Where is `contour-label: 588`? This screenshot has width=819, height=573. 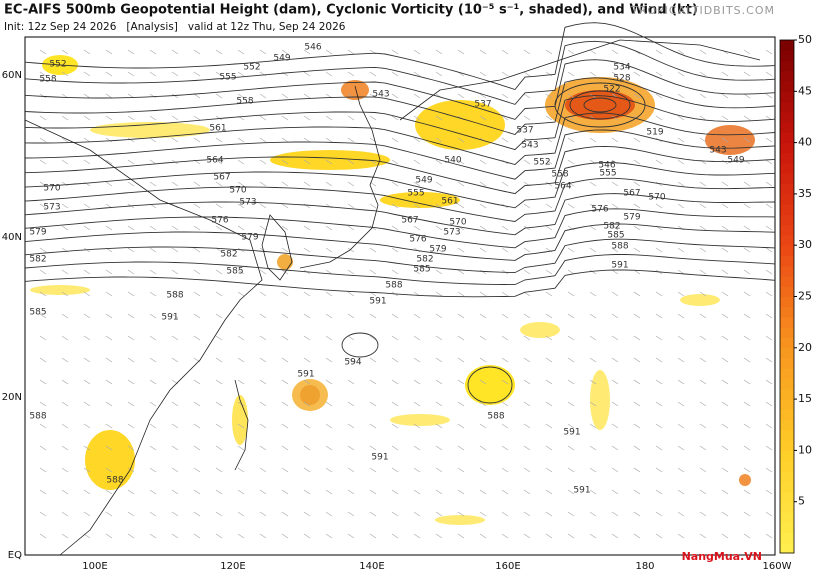
contour-label: 588 is located at coordinates (37, 417).